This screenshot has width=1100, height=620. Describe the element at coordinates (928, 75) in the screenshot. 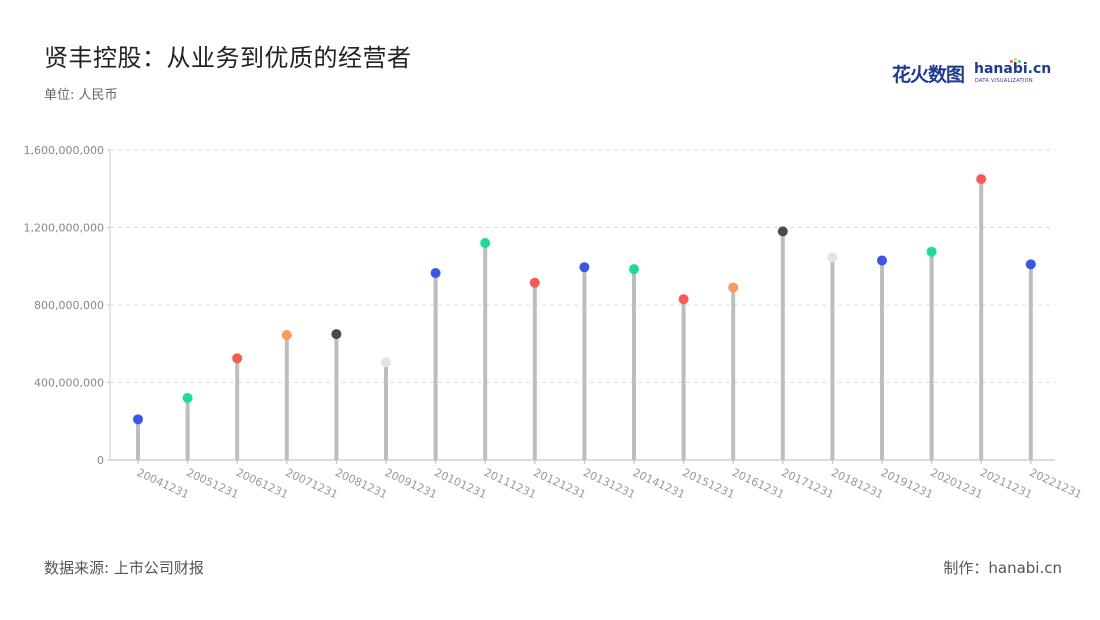

I see `brand-logo-cn: 花火数图` at that location.